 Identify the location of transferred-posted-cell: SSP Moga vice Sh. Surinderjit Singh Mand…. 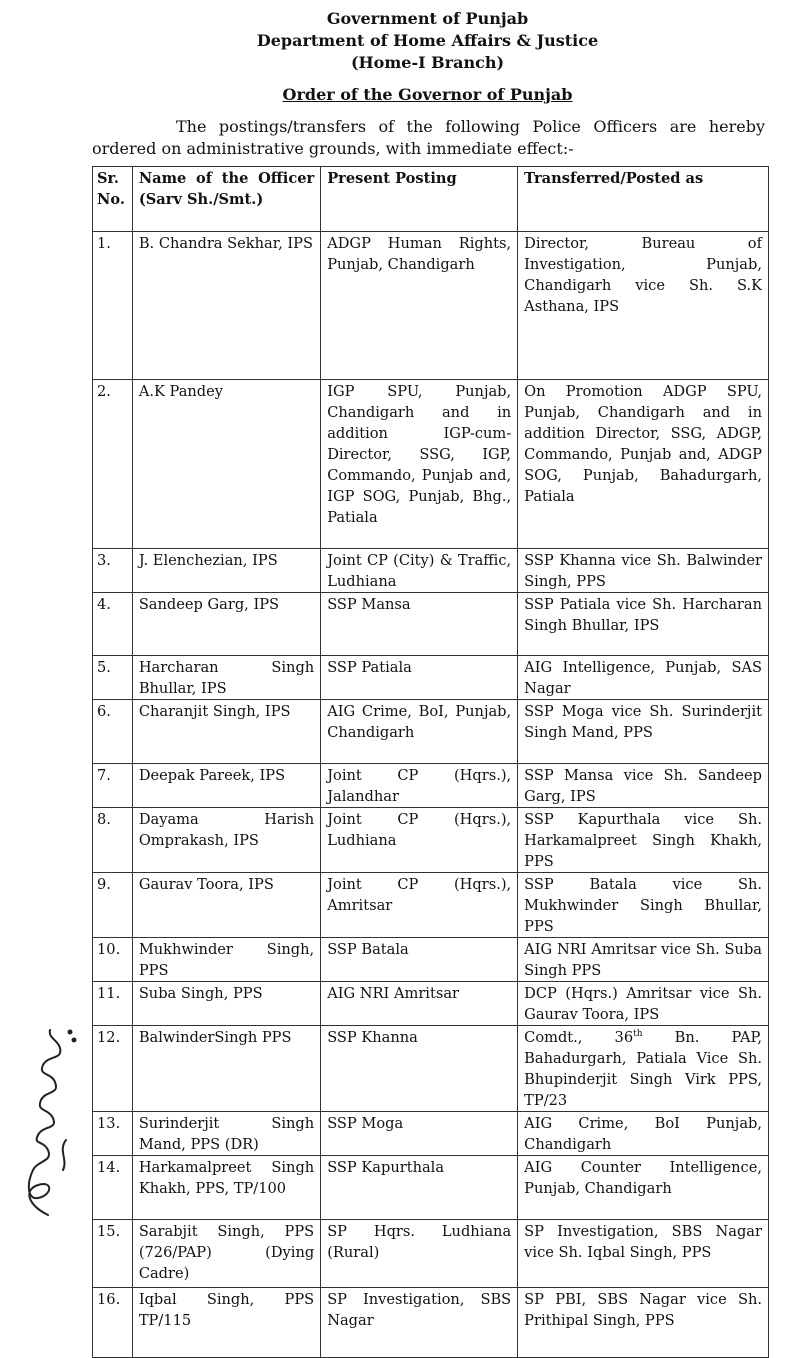
(643, 731).